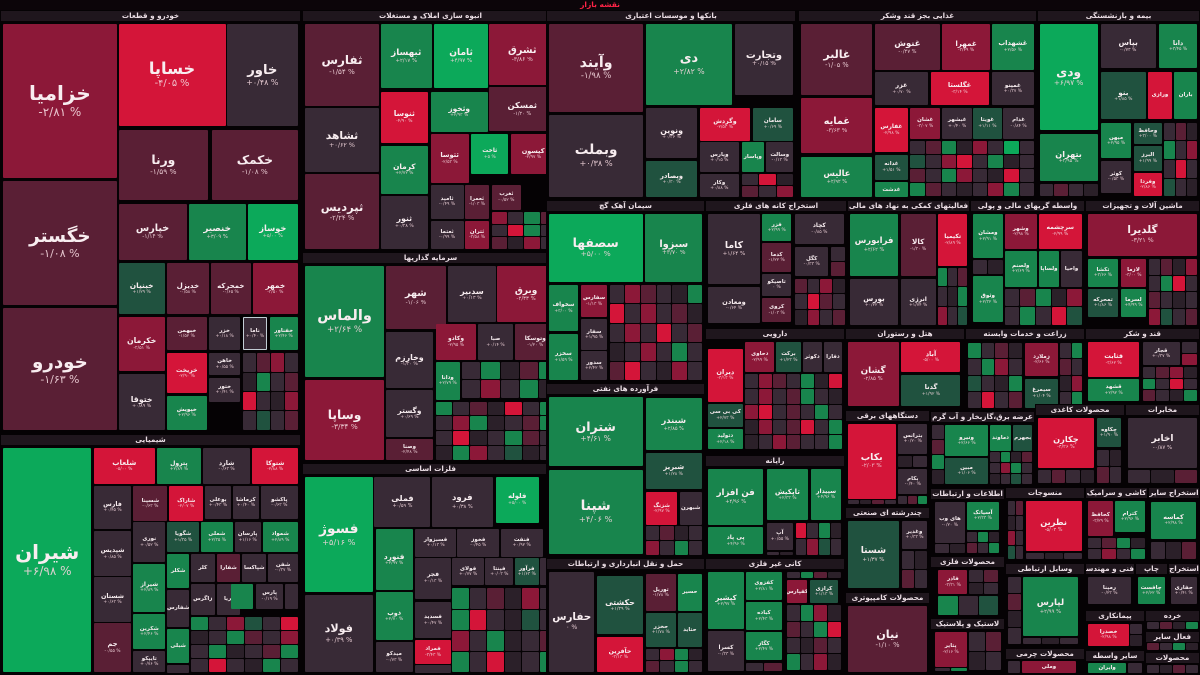 This screenshot has height=675, width=1200. What do you see at coordinates (719, 186) in the screenshot?
I see `stock-tile: وکار +۰/۸۸ %` at bounding box center [719, 186].